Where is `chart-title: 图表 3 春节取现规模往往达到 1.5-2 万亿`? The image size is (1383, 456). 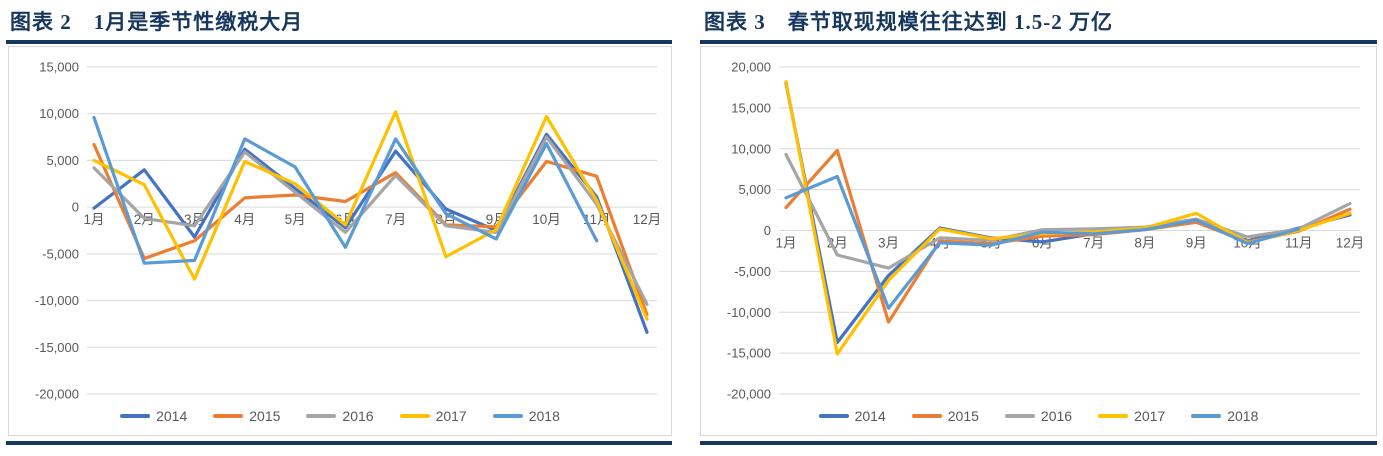
chart-title: 图表 3 春节取现规模往往达到 1.5-2 万亿 is located at coordinates (1038, 24).